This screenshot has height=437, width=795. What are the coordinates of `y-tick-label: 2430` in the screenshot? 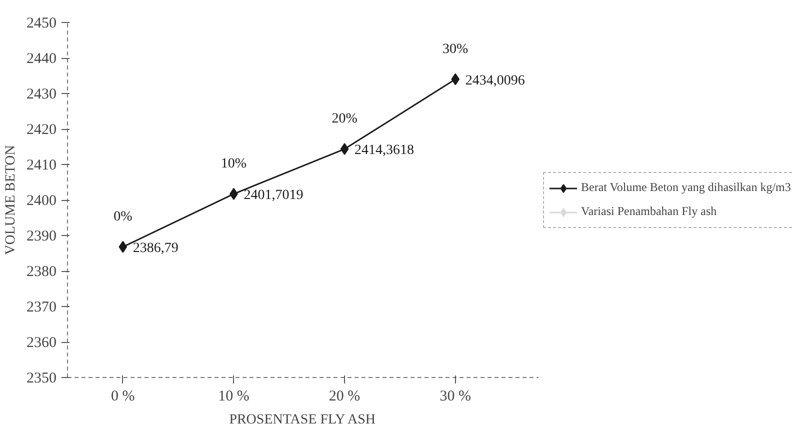 It's located at (41, 94).